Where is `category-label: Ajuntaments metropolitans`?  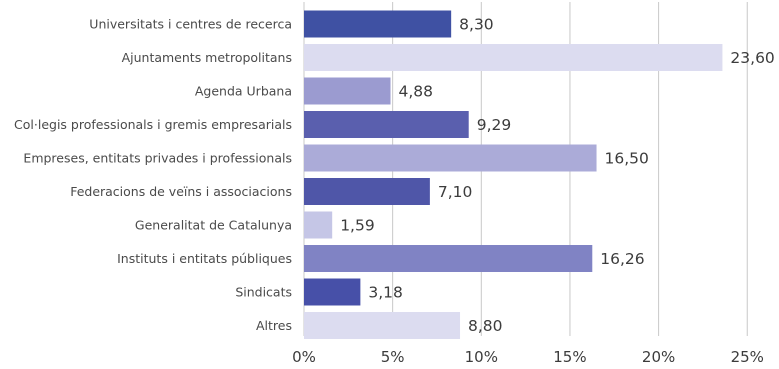
category-label: Ajuntaments metropolitans is located at coordinates (207, 57).